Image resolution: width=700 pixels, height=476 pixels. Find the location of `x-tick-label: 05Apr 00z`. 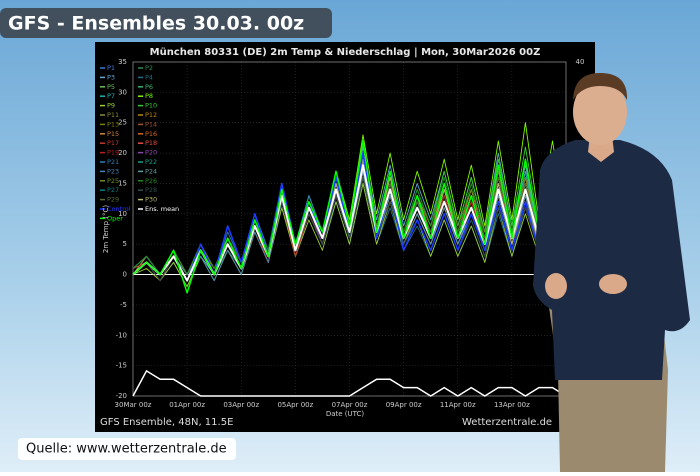

x-tick-label: 05Apr 00z is located at coordinates (295, 405).